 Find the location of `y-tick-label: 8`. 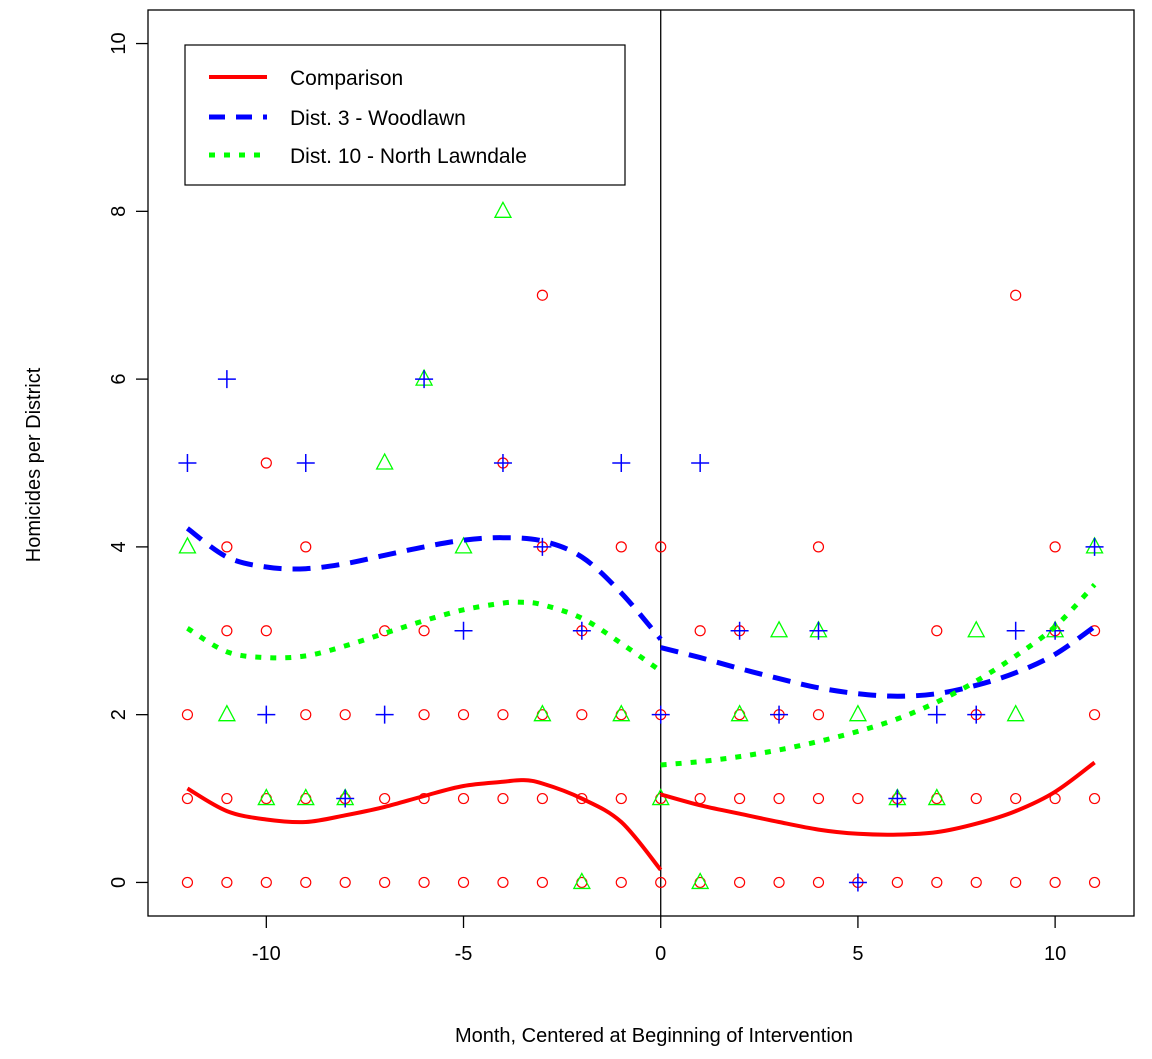

y-tick-label: 8 is located at coordinates (119, 211).